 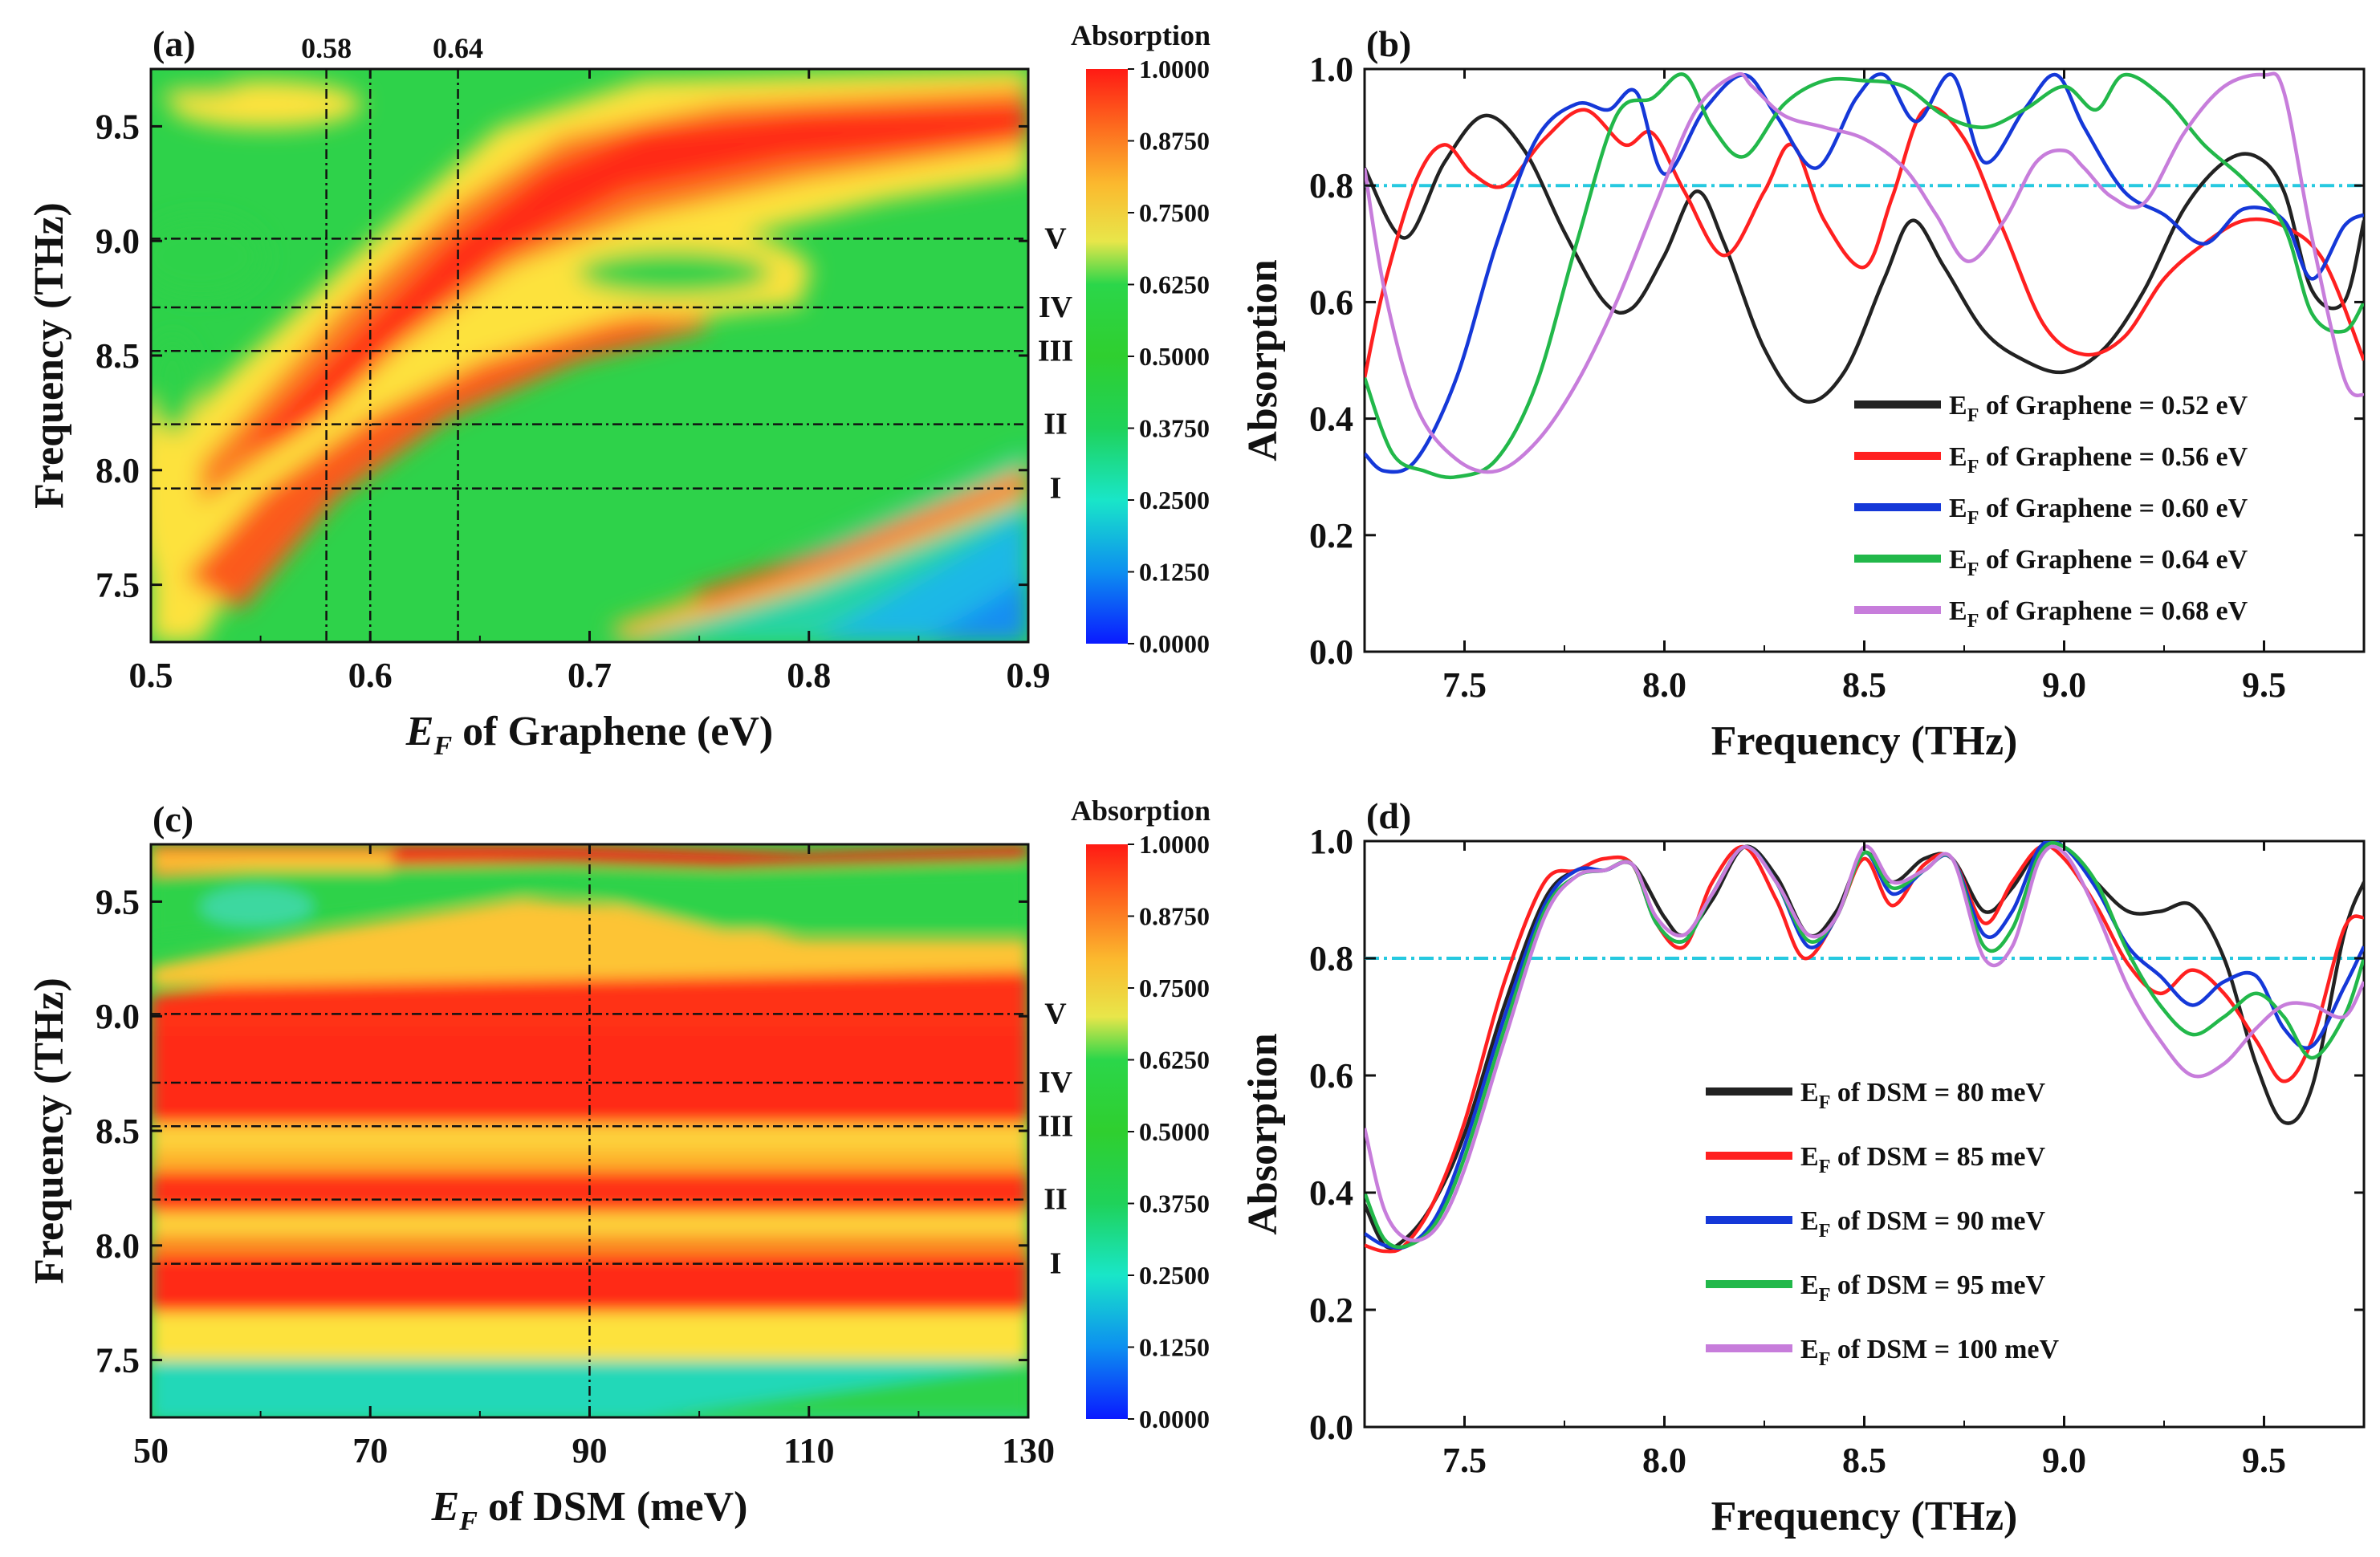 What do you see at coordinates (589, 735) in the screenshot?
I see `x-axis-title: EF of Graphene (eV)` at bounding box center [589, 735].